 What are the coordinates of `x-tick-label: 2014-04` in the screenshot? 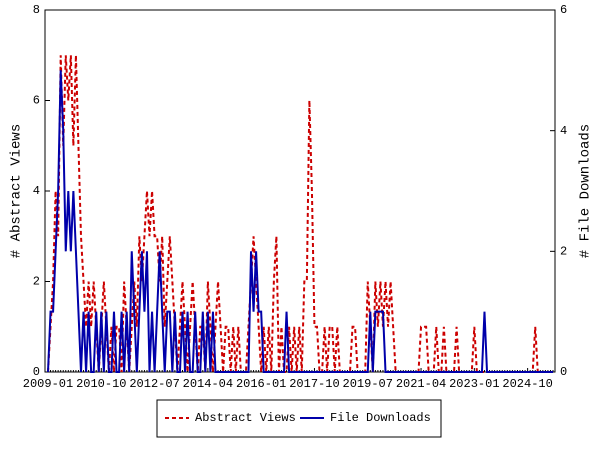 It's located at (208, 384).